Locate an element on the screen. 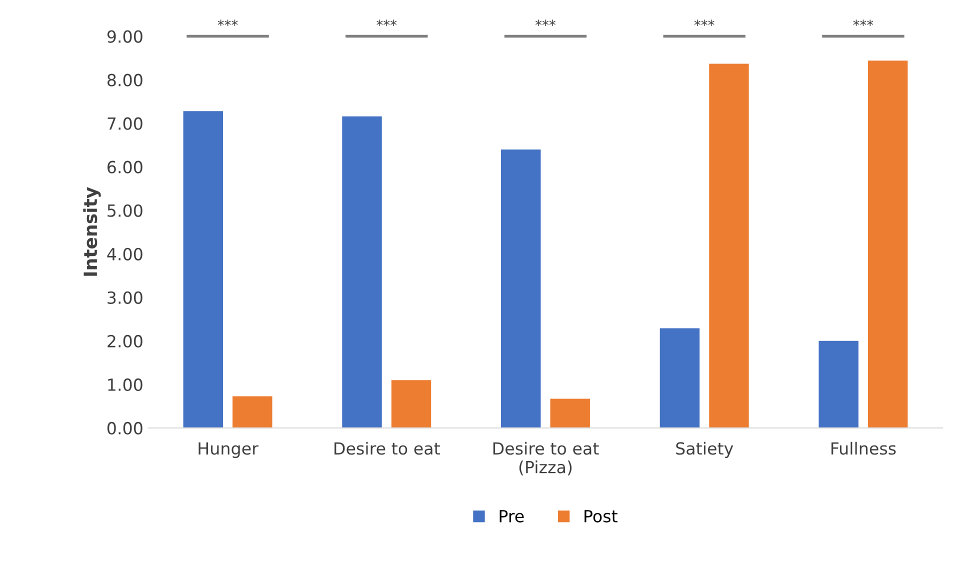  x-tick-label: Desire to eat (Pizza) is located at coordinates (546, 459).